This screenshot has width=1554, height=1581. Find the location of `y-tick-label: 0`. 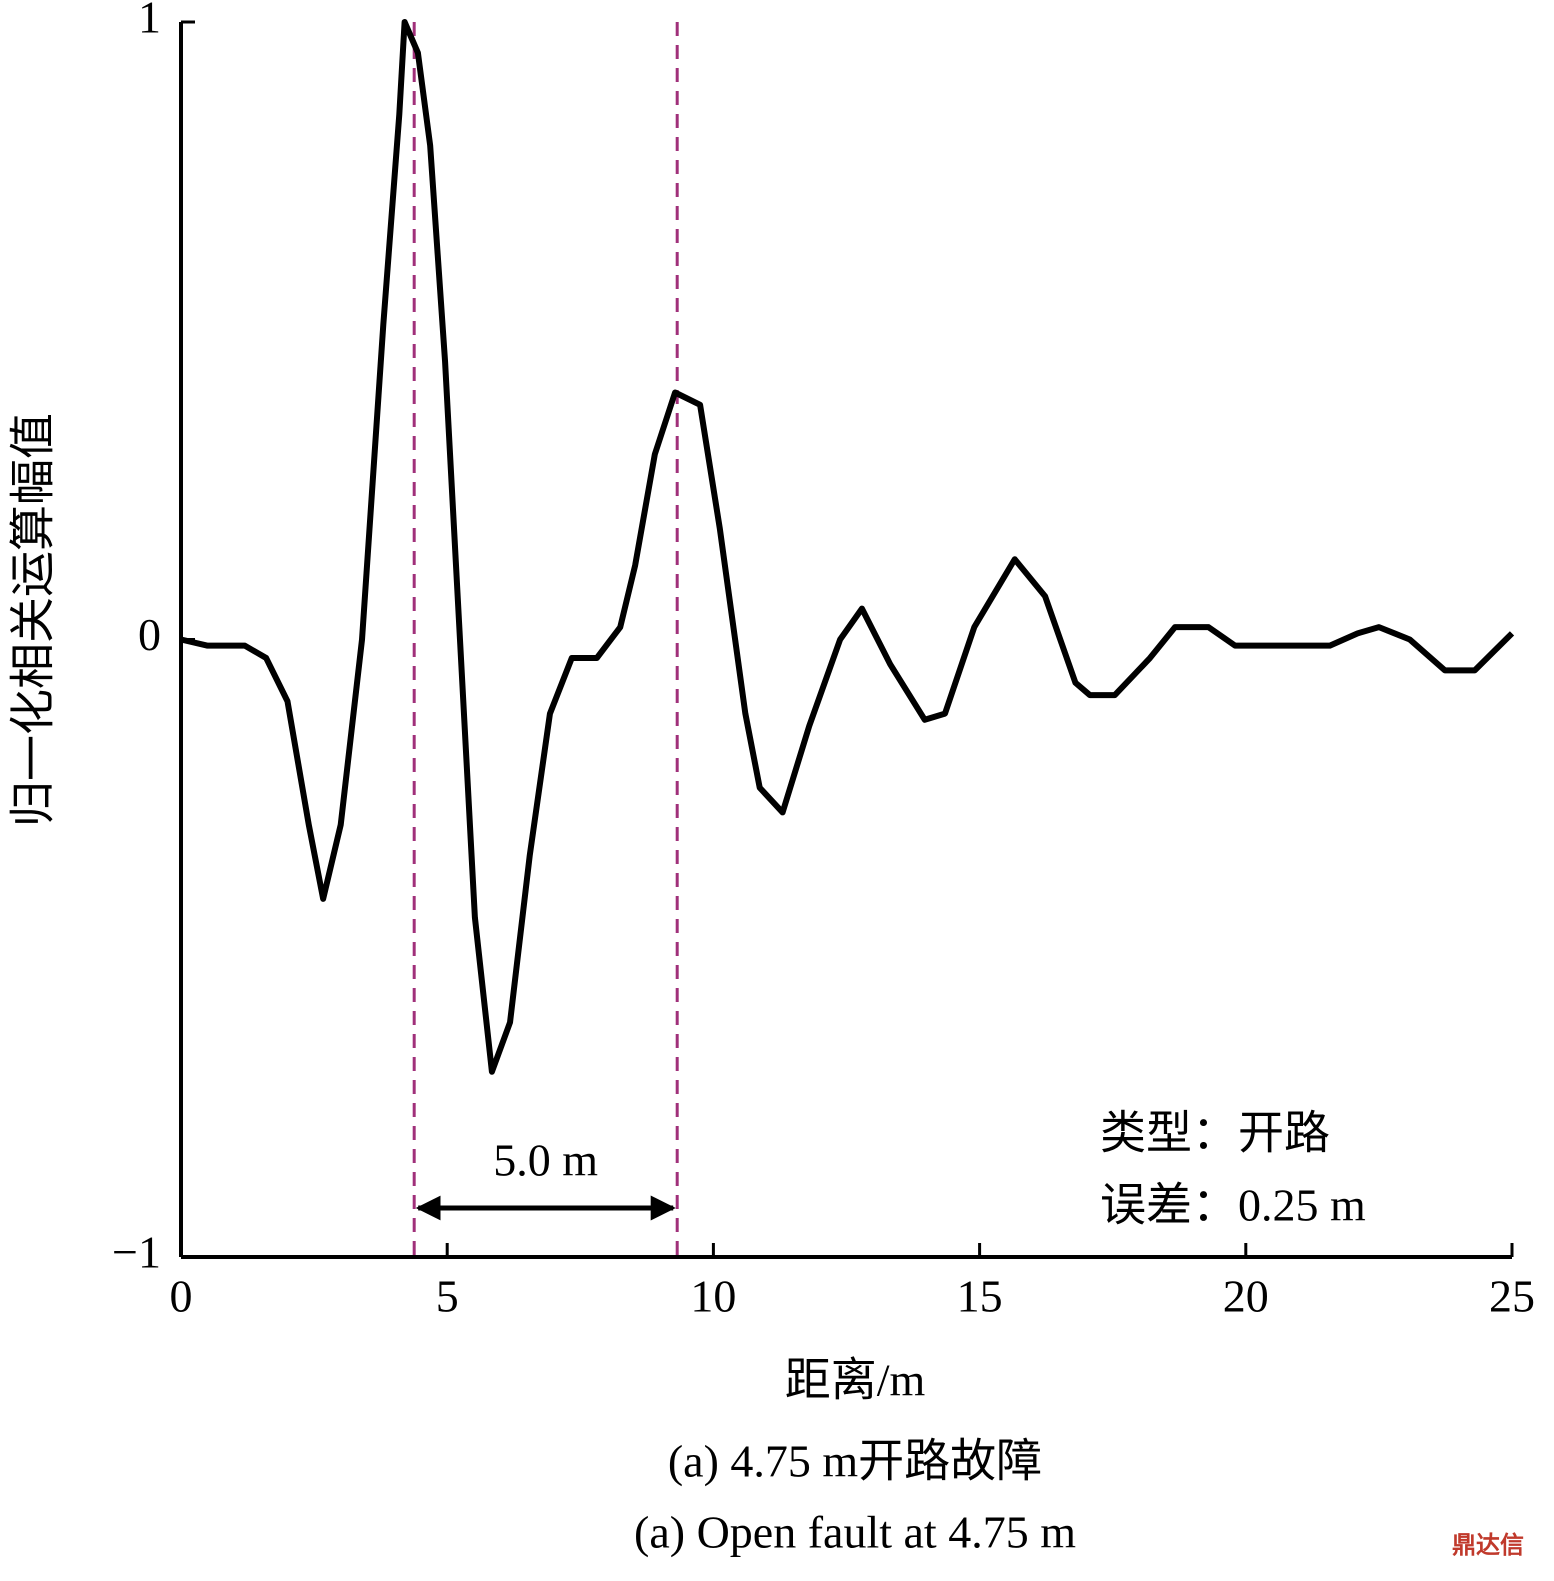

y-tick-label: 0 is located at coordinates (149, 634).